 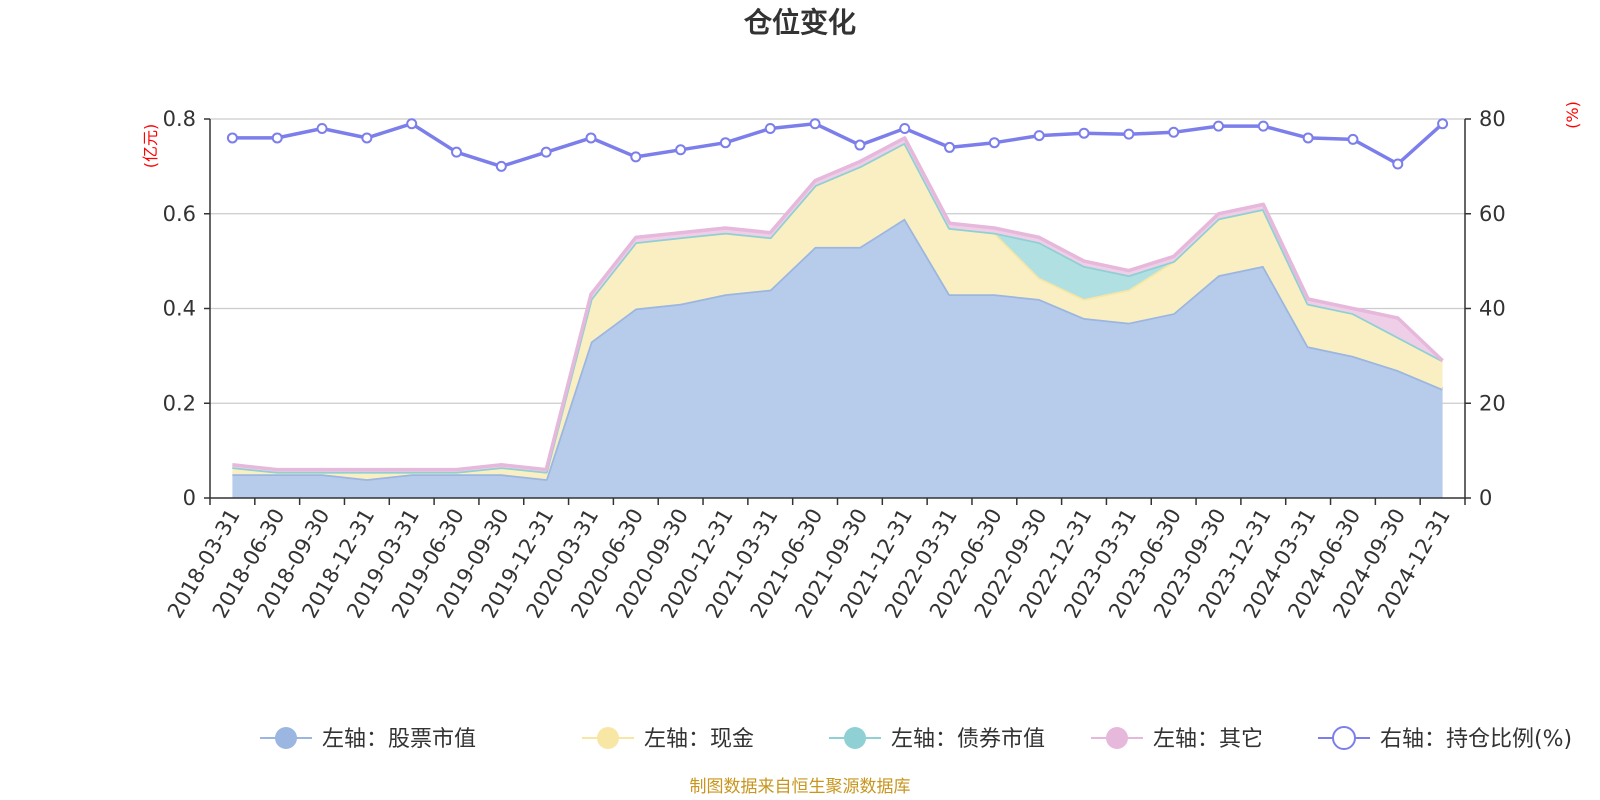 What do you see at coordinates (1492, 214) in the screenshot?
I see `right-tick-label: 60` at bounding box center [1492, 214].